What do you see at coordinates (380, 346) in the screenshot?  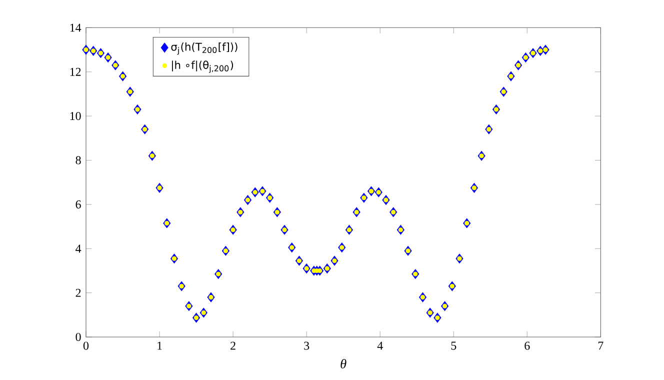 I see `x-tick-label: 4` at bounding box center [380, 346].